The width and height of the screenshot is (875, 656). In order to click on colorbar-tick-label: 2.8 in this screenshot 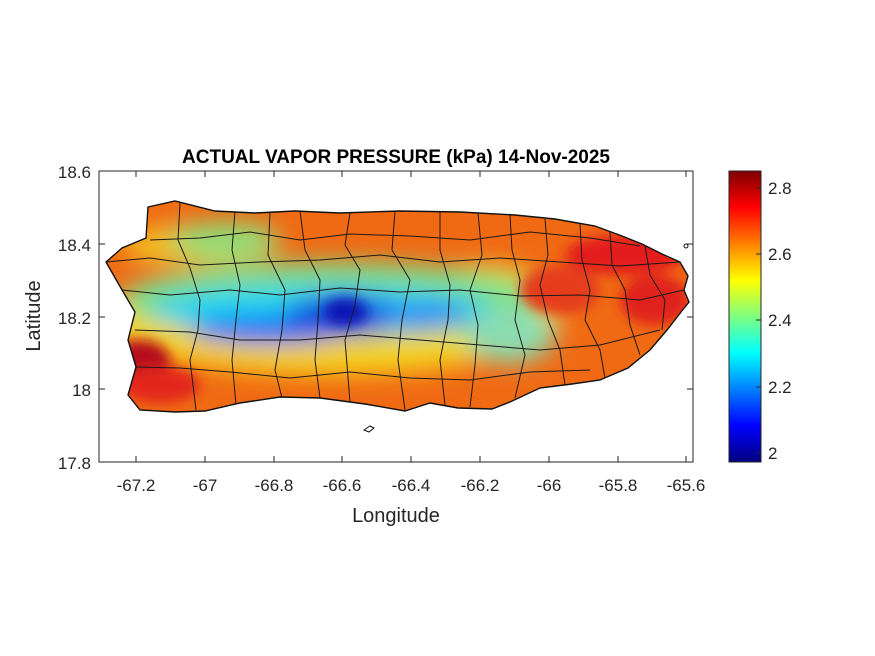, I will do `click(780, 188)`.